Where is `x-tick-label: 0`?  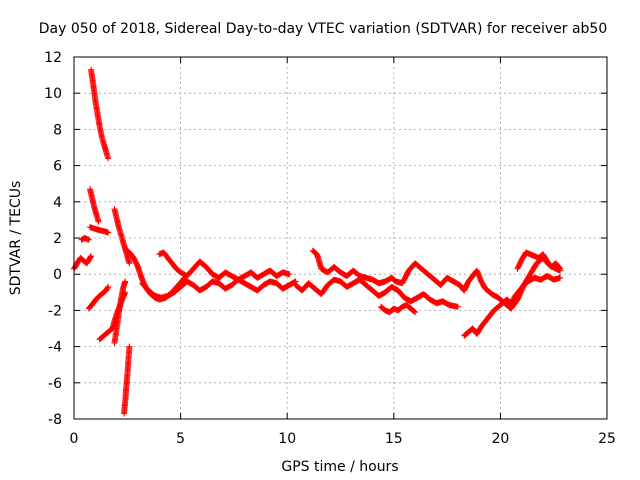 x-tick-label: 0 is located at coordinates (74, 439).